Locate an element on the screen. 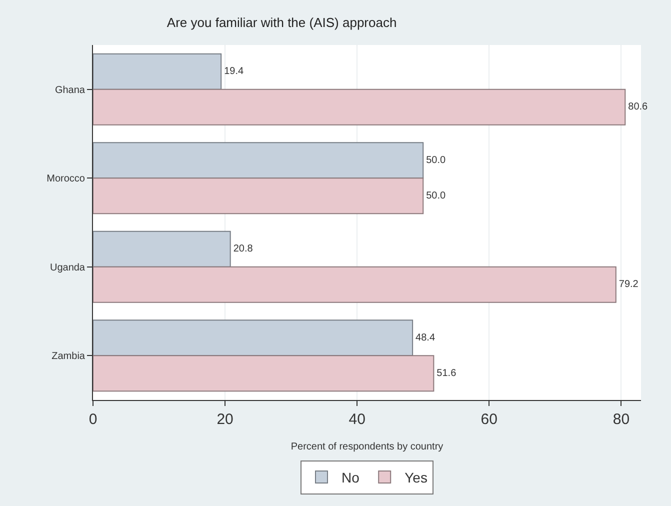  y-tick-label: Zambia is located at coordinates (69, 356).